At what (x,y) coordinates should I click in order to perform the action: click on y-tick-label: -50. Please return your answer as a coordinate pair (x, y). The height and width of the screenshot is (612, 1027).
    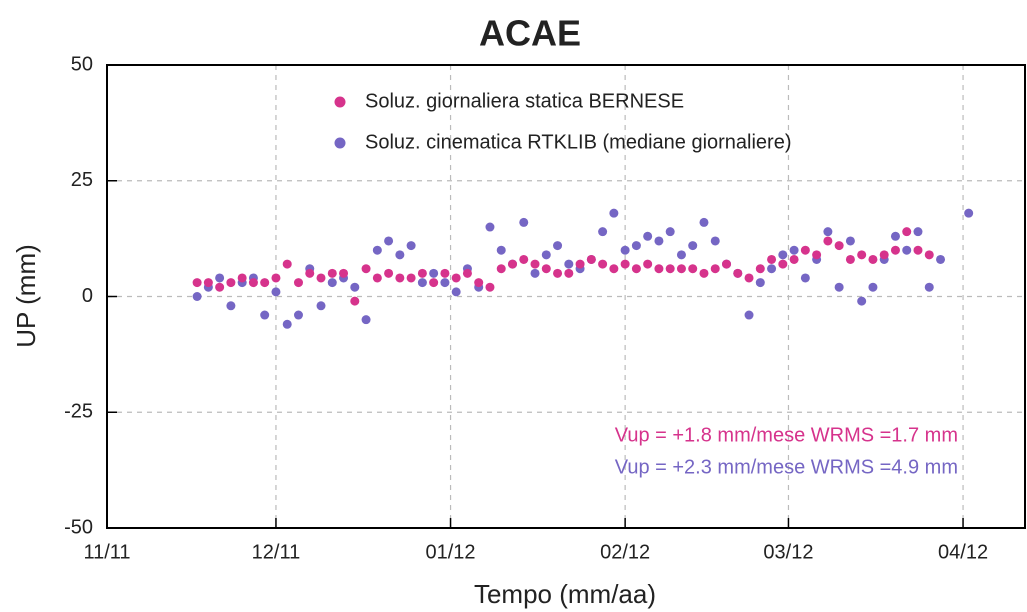
    Looking at the image, I should click on (78, 527).